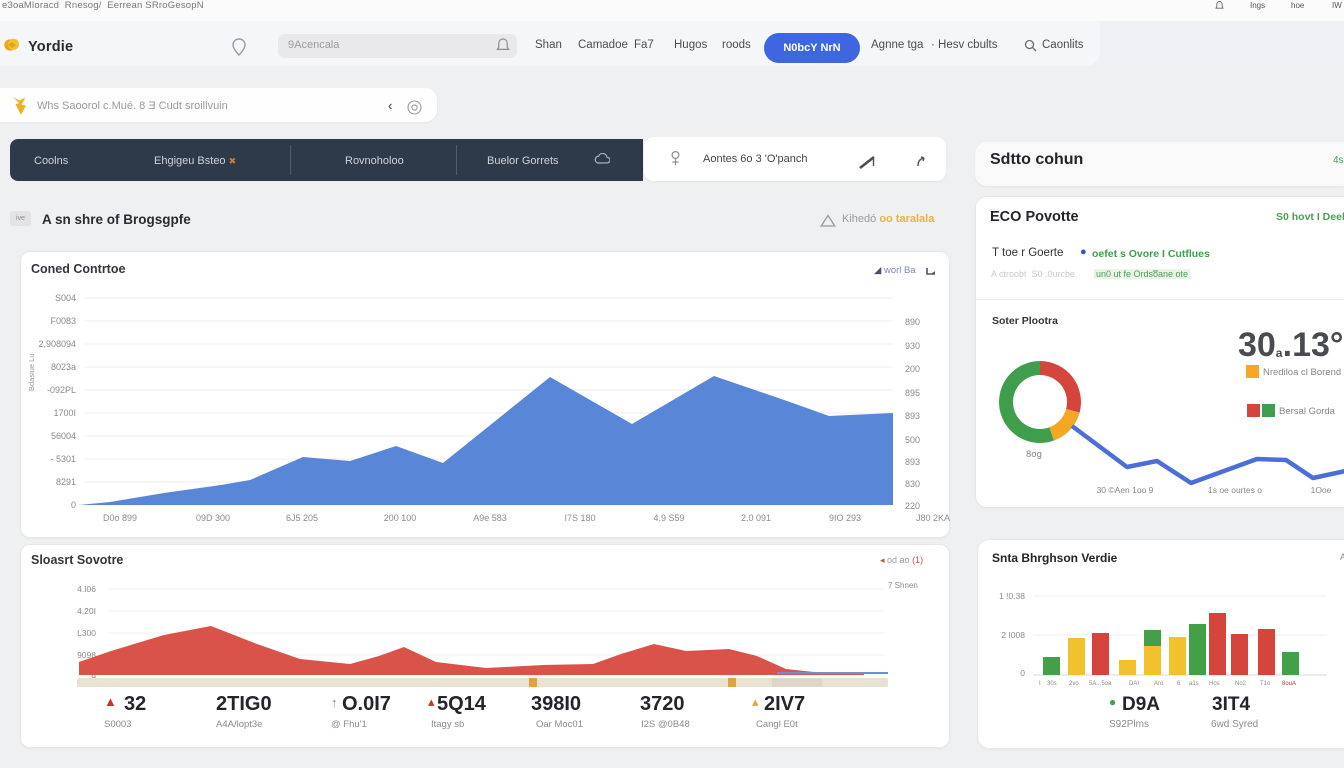 Image resolution: width=1344 pixels, height=768 pixels. Describe the element at coordinates (845, 518) in the screenshot. I see `svg-text: 9IO 293` at that location.